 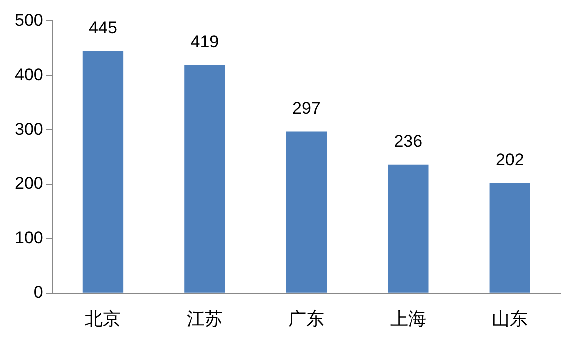 I want to click on y-tick-label: 0, so click(x=39, y=292).